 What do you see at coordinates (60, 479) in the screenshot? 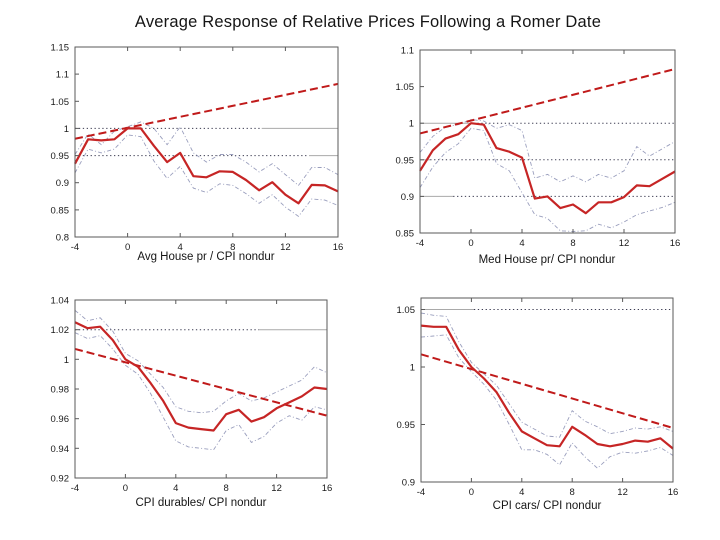
I see `y-tick-label: 0.92` at bounding box center [60, 479].